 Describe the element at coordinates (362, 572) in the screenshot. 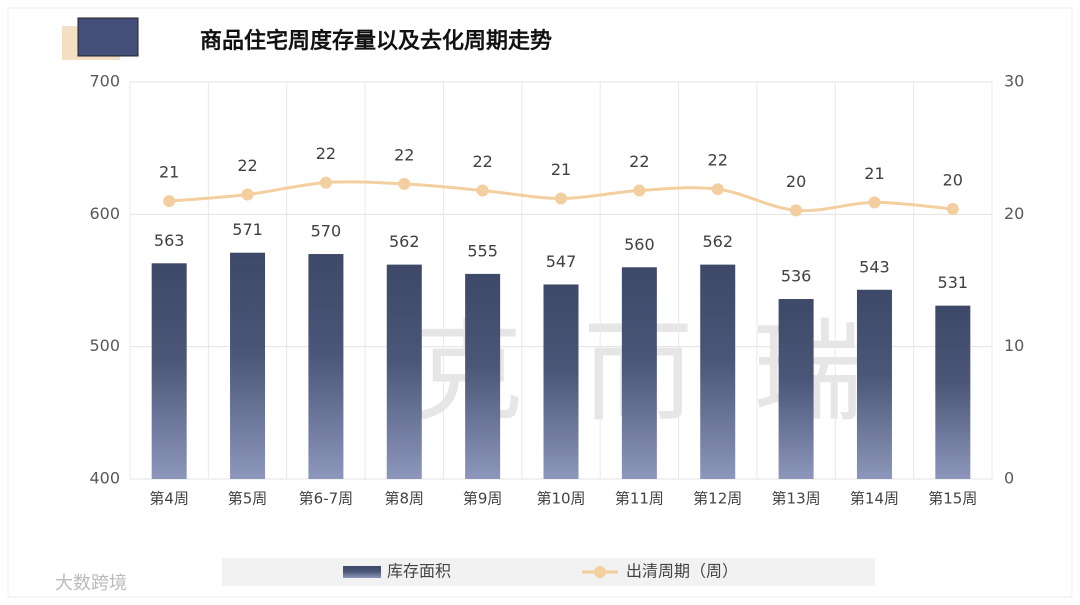

I see `legend-swatch` at that location.